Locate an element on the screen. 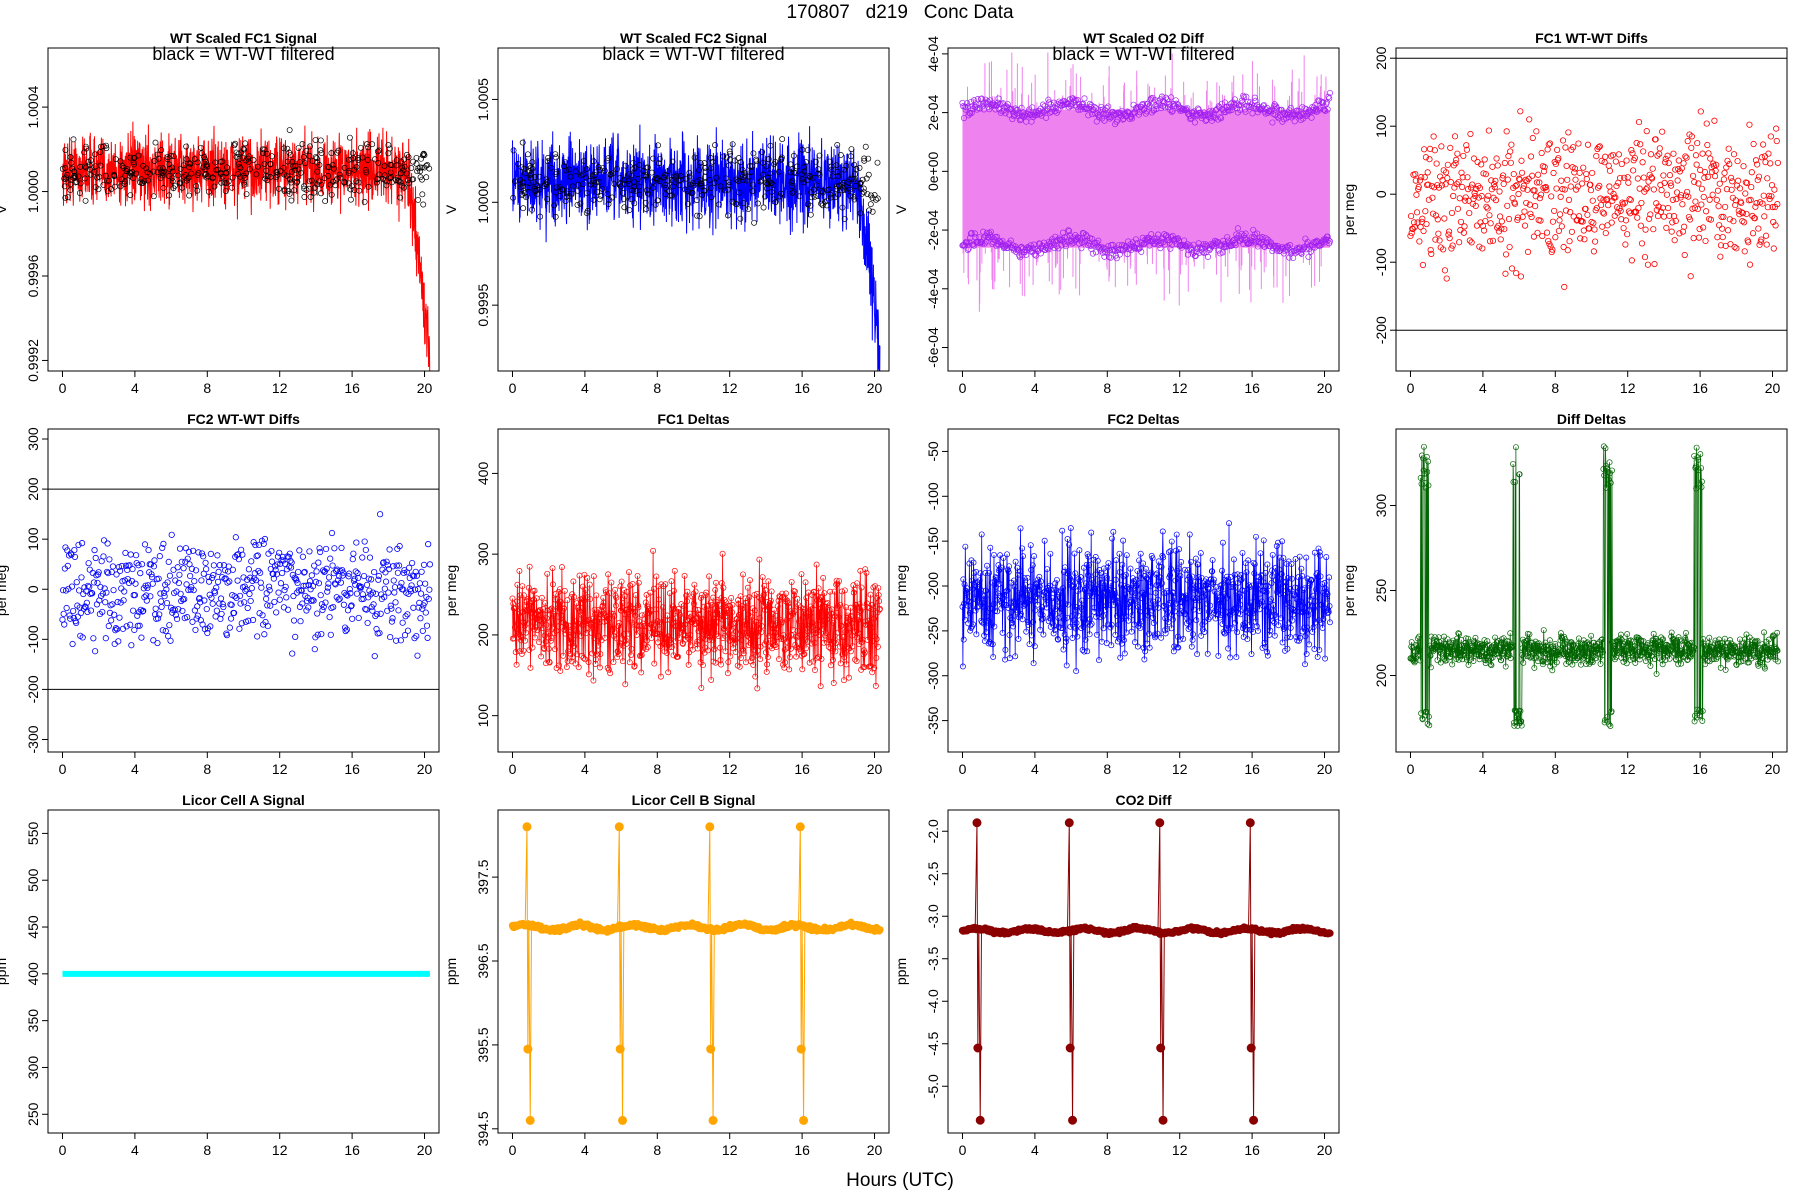  plot-area is located at coordinates (696, 619).